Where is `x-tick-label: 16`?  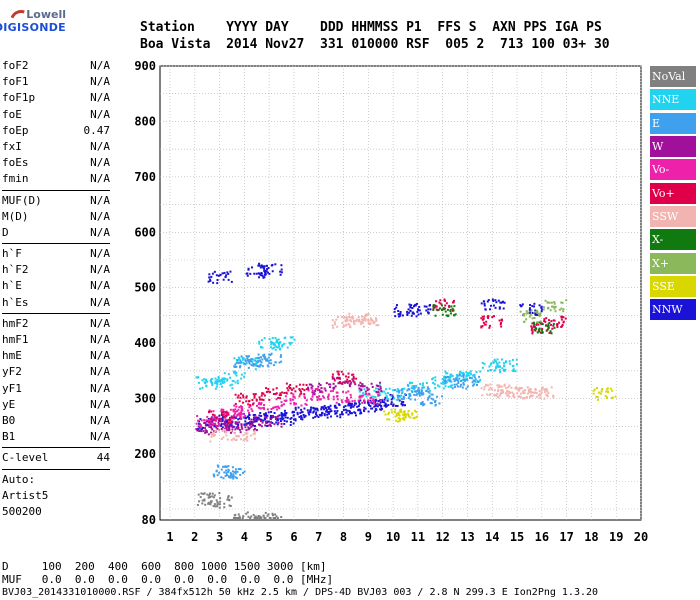
x-tick-label: 16 is located at coordinates (542, 537).